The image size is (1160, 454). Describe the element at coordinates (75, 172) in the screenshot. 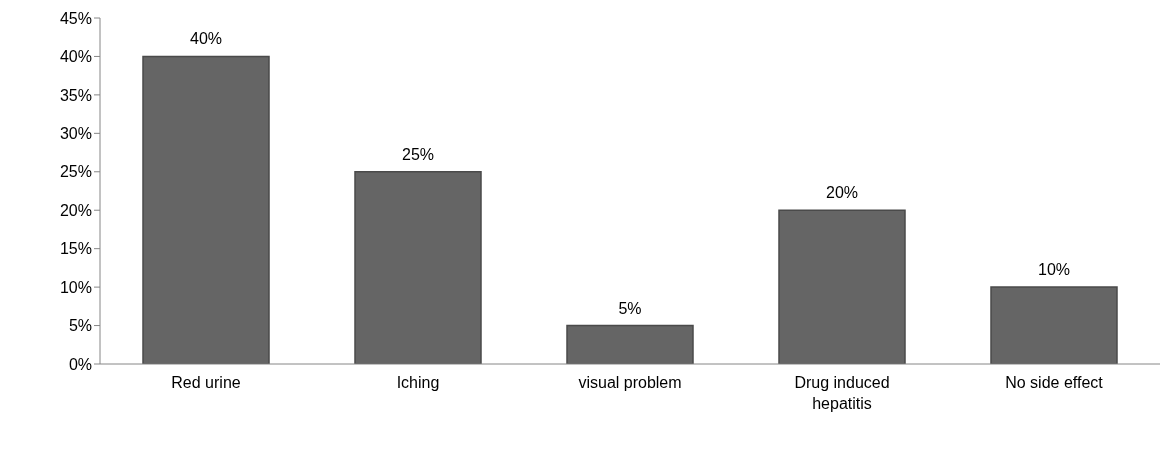

I see `y-tick-label: 25%` at that location.